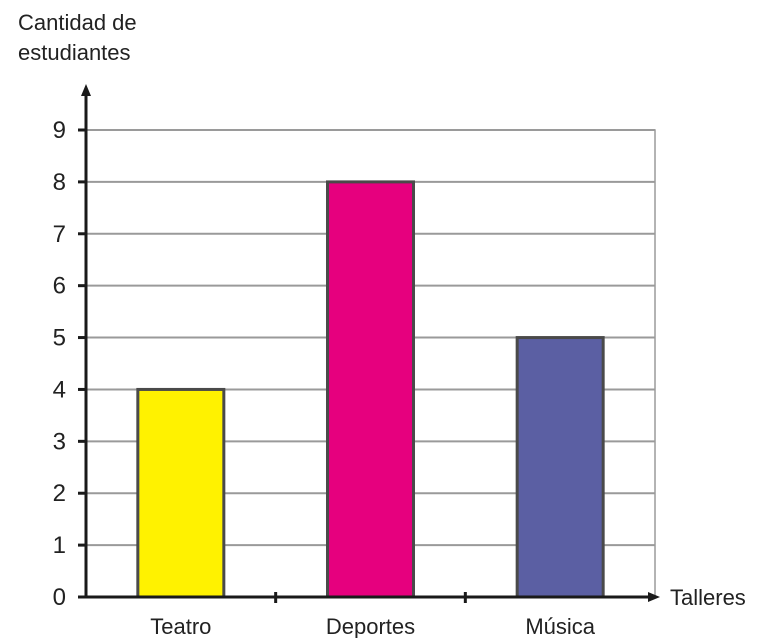 This screenshot has width=765, height=638. What do you see at coordinates (59, 130) in the screenshot?
I see `y-tick-label-9: 9` at bounding box center [59, 130].